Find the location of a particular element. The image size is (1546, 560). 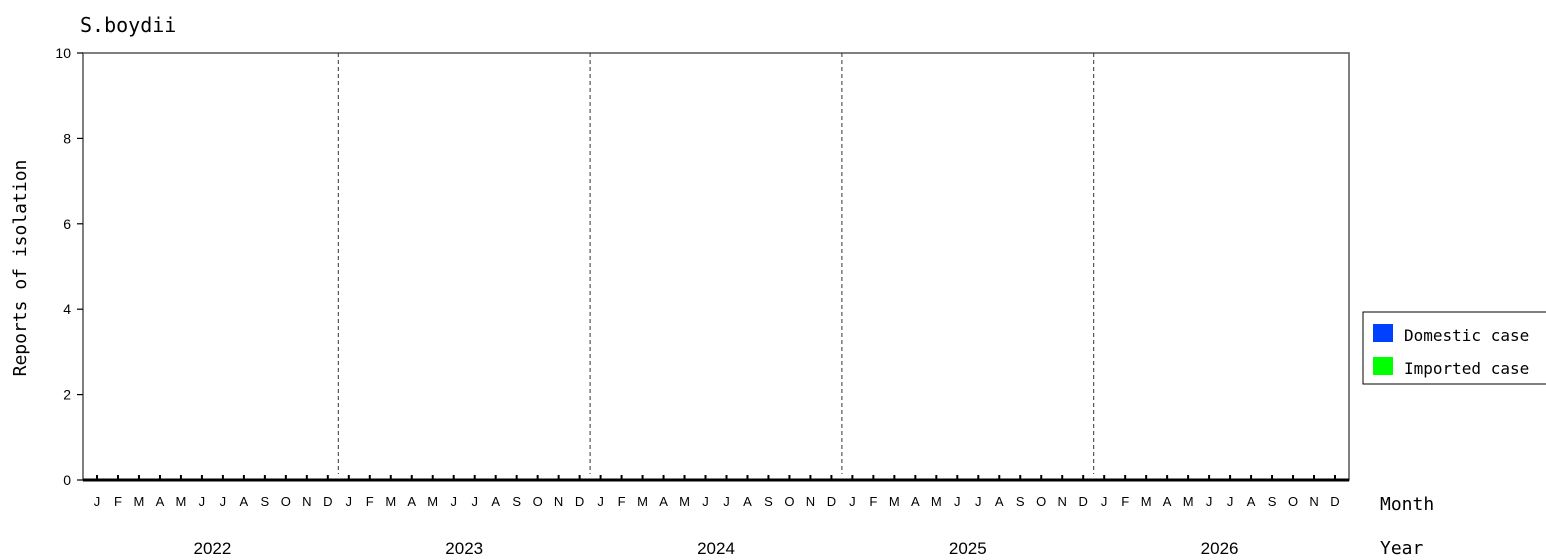

y-tick-label: 6 is located at coordinates (67, 224).